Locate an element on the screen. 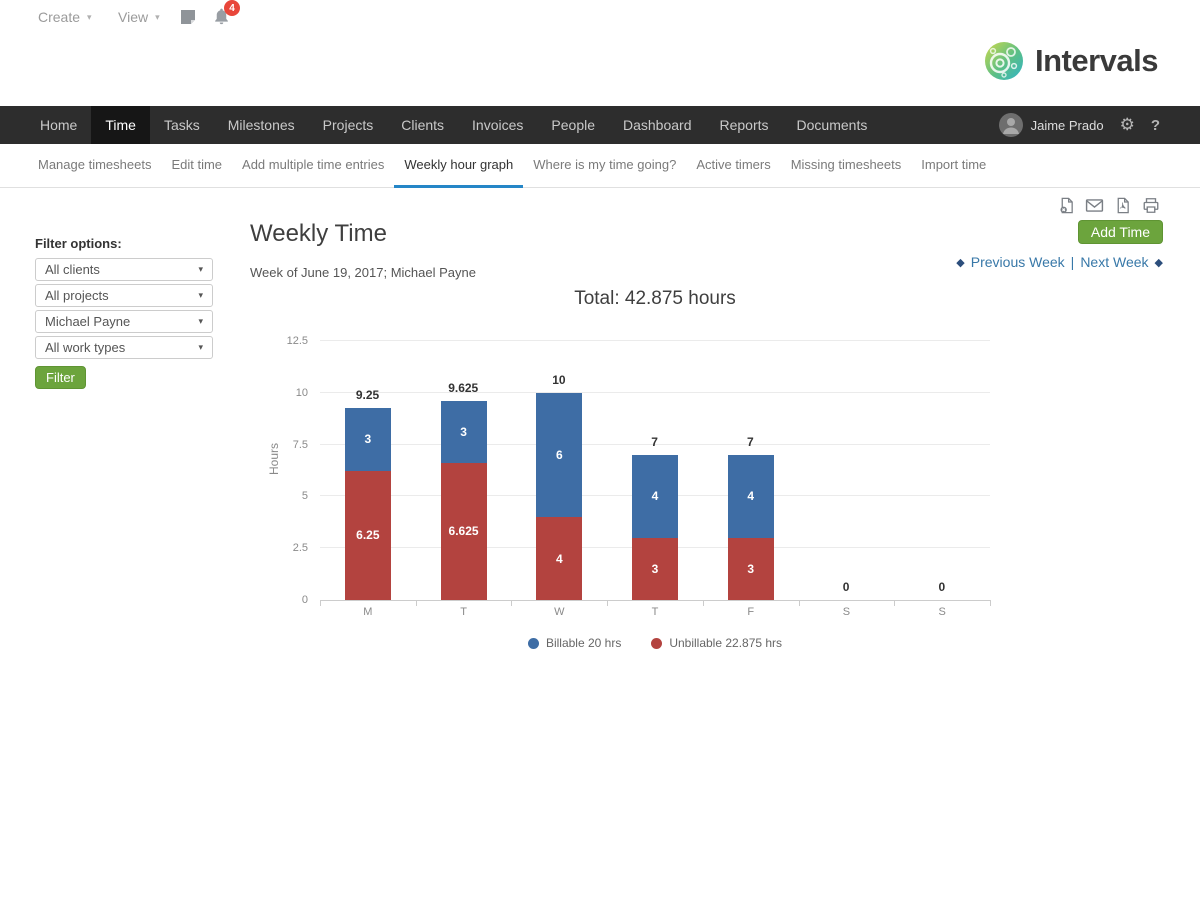 The height and width of the screenshot is (910, 1200). project-filter-select: All projects ▾ is located at coordinates (124, 295).